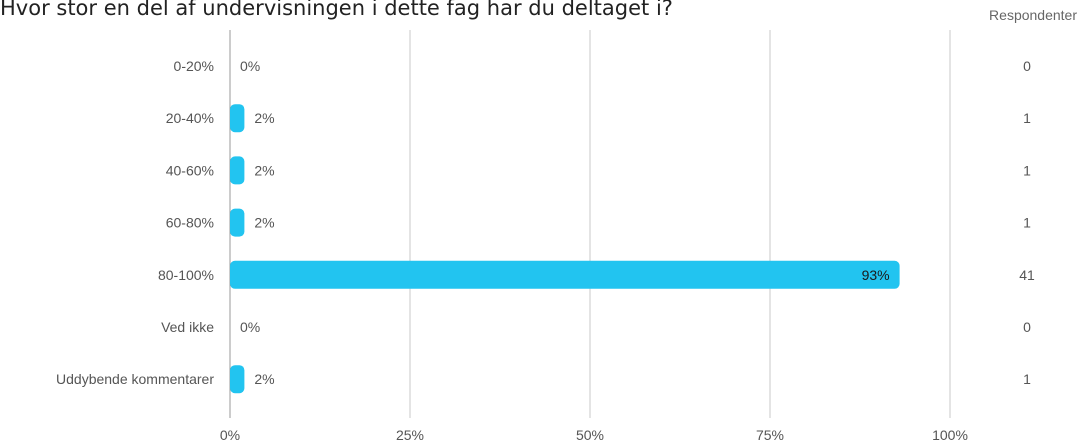  What do you see at coordinates (410, 435) in the screenshot?
I see `x-tick-label: 25%` at bounding box center [410, 435].